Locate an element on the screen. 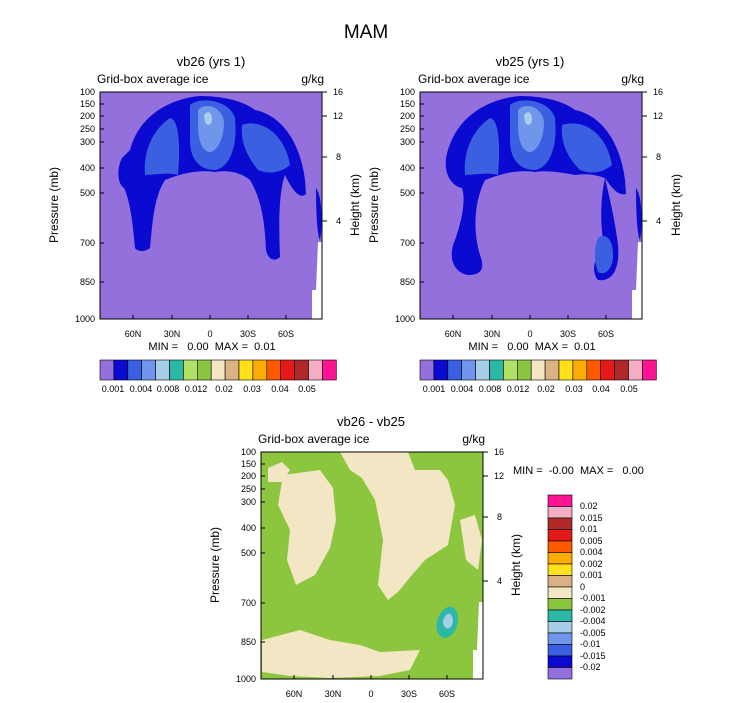 Image resolution: width=733 pixels, height=703 pixels. plot-area is located at coordinates (211, 205).